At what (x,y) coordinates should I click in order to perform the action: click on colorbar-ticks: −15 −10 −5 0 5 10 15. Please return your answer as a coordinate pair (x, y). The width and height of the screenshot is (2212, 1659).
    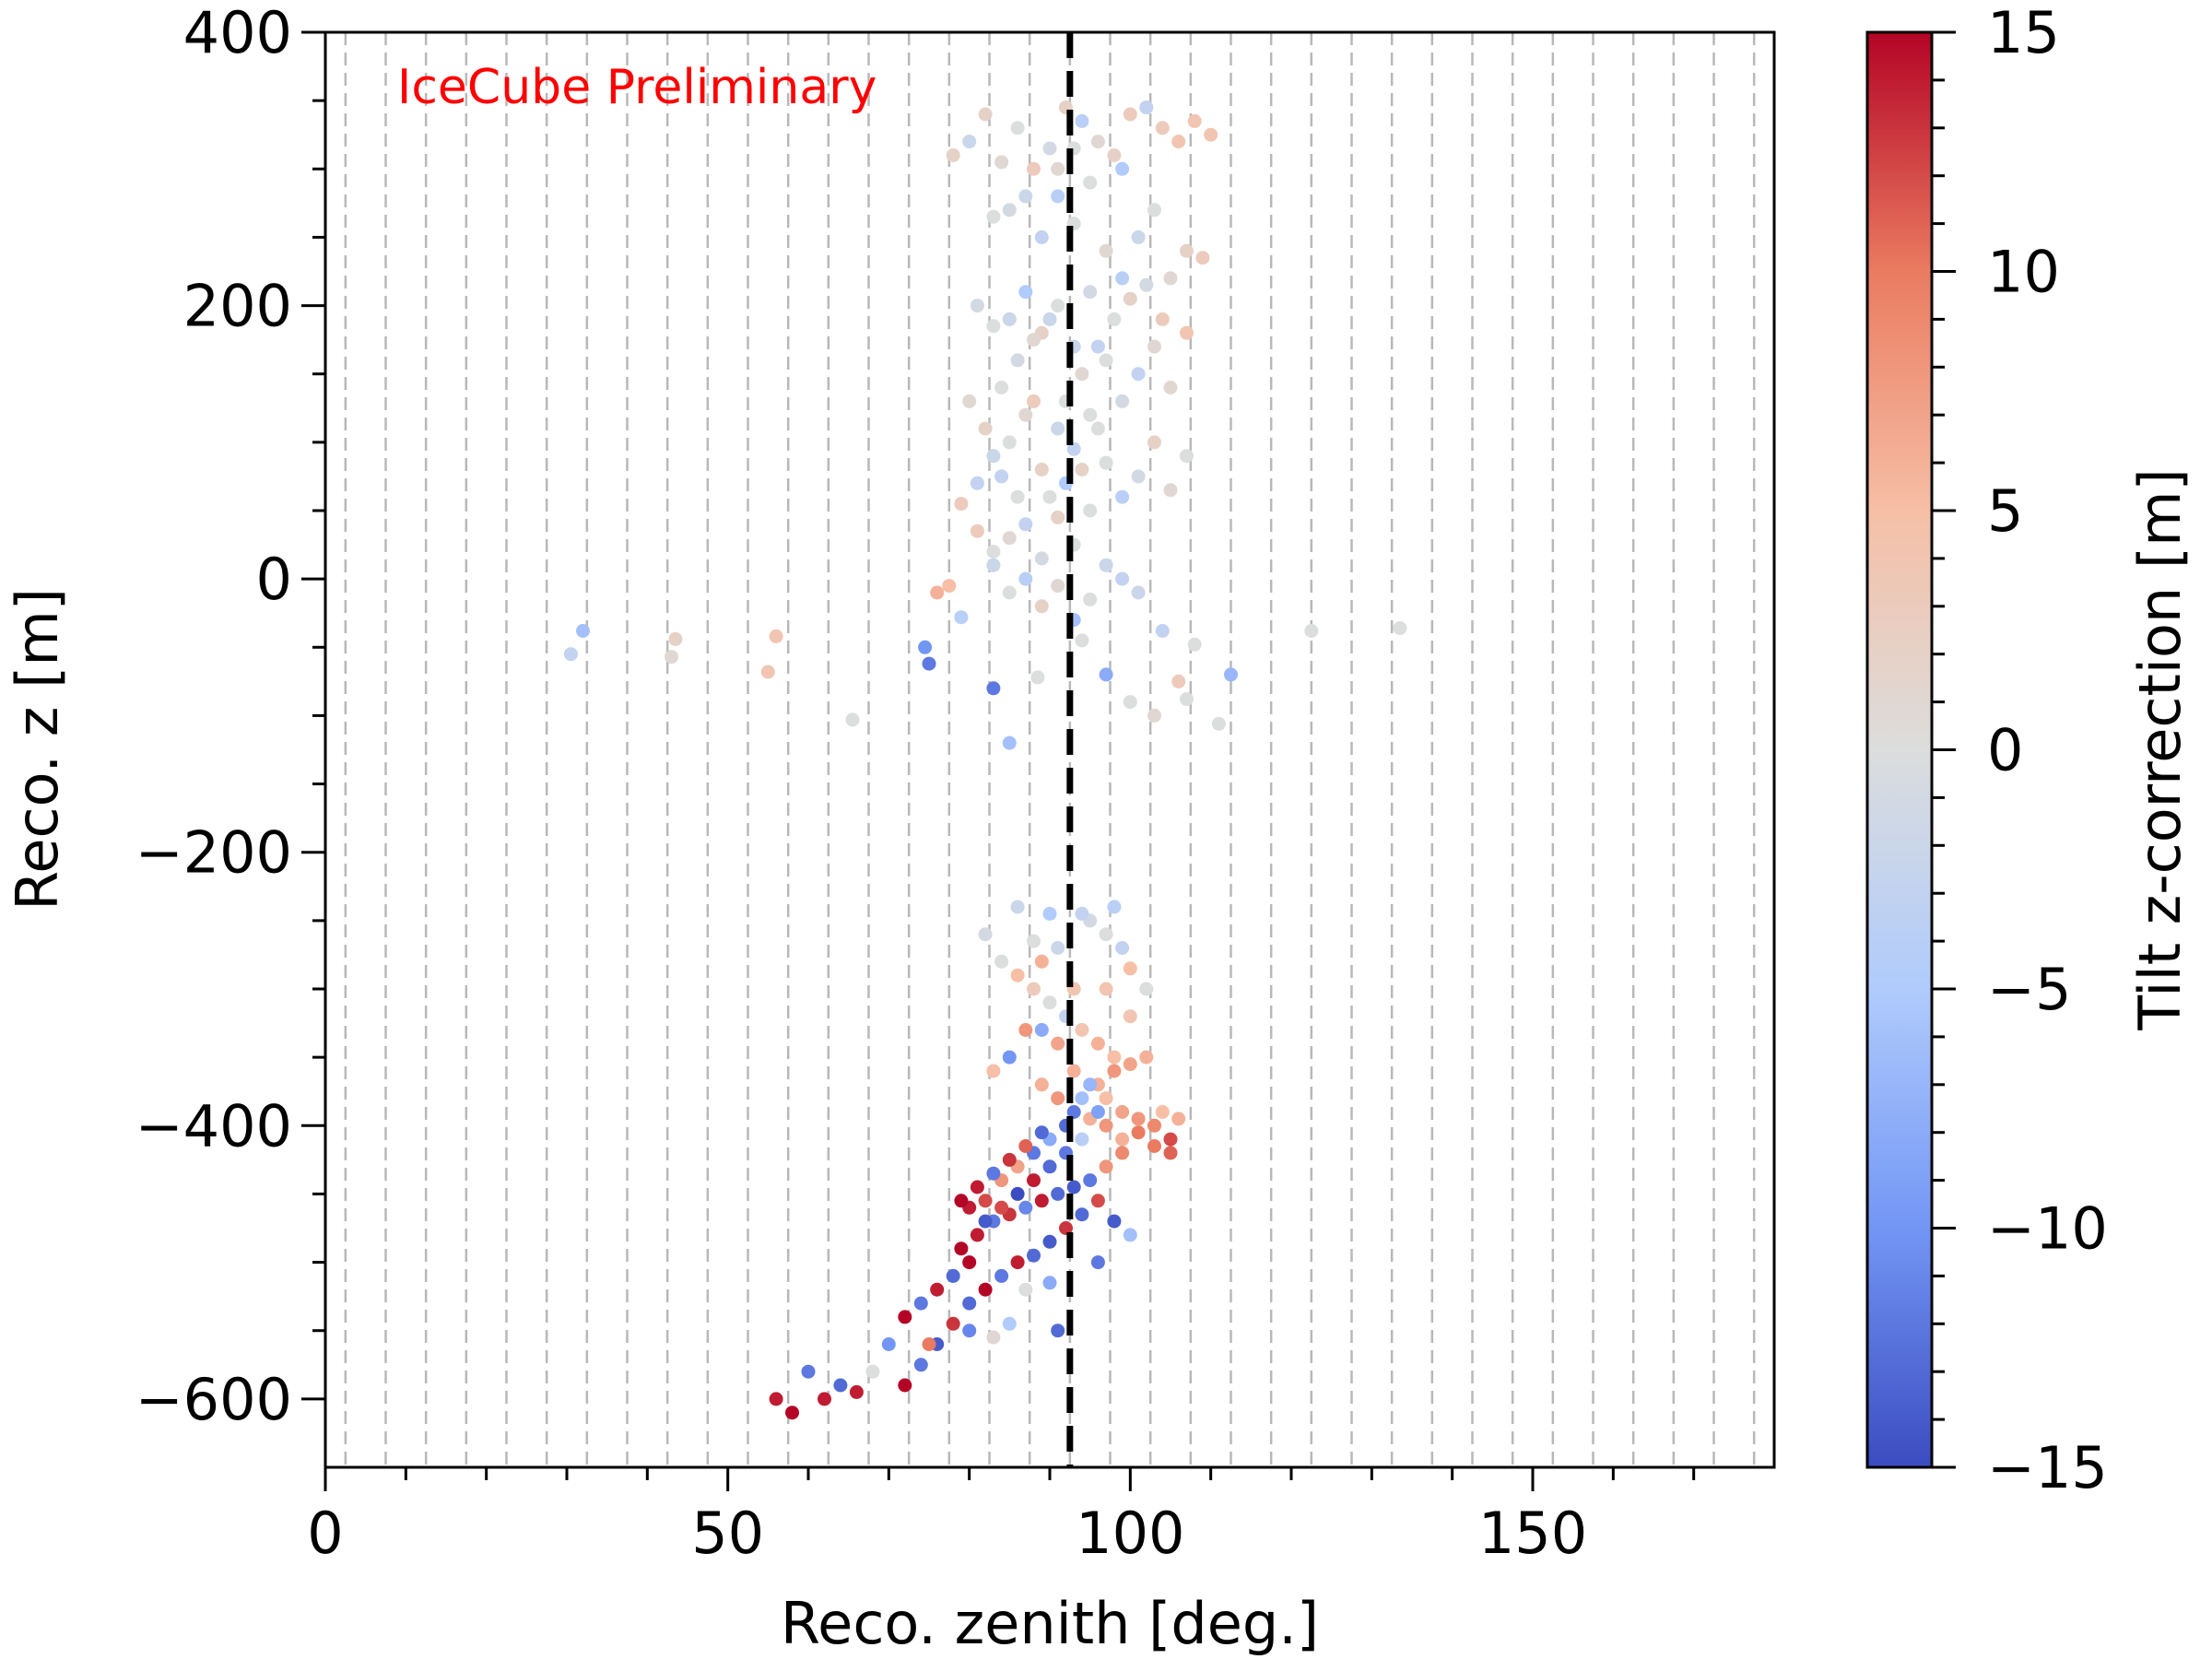
    Looking at the image, I should click on (2020, 750).